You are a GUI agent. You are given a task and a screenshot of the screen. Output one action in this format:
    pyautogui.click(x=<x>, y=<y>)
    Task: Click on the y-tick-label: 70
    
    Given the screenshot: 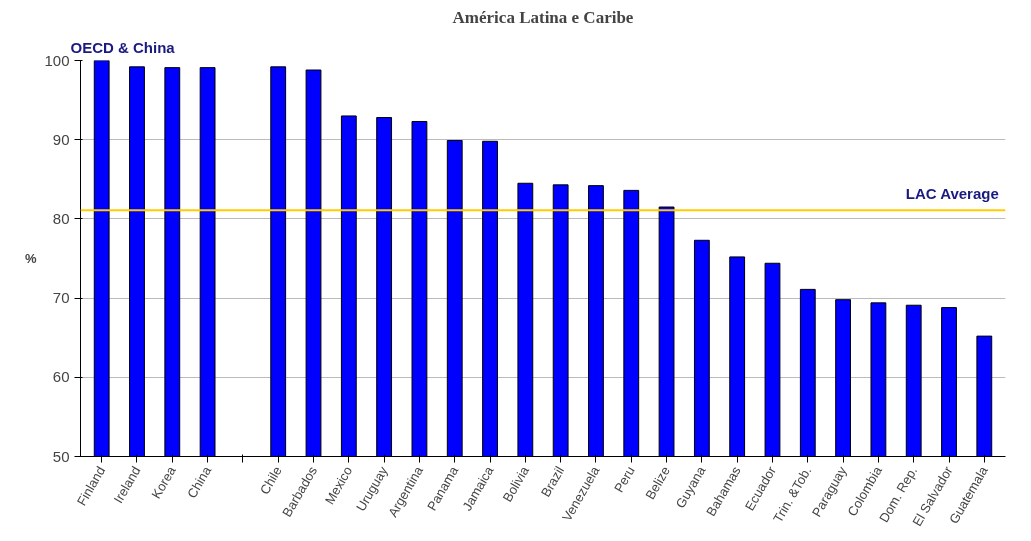 What is the action you would take?
    pyautogui.click(x=61, y=298)
    